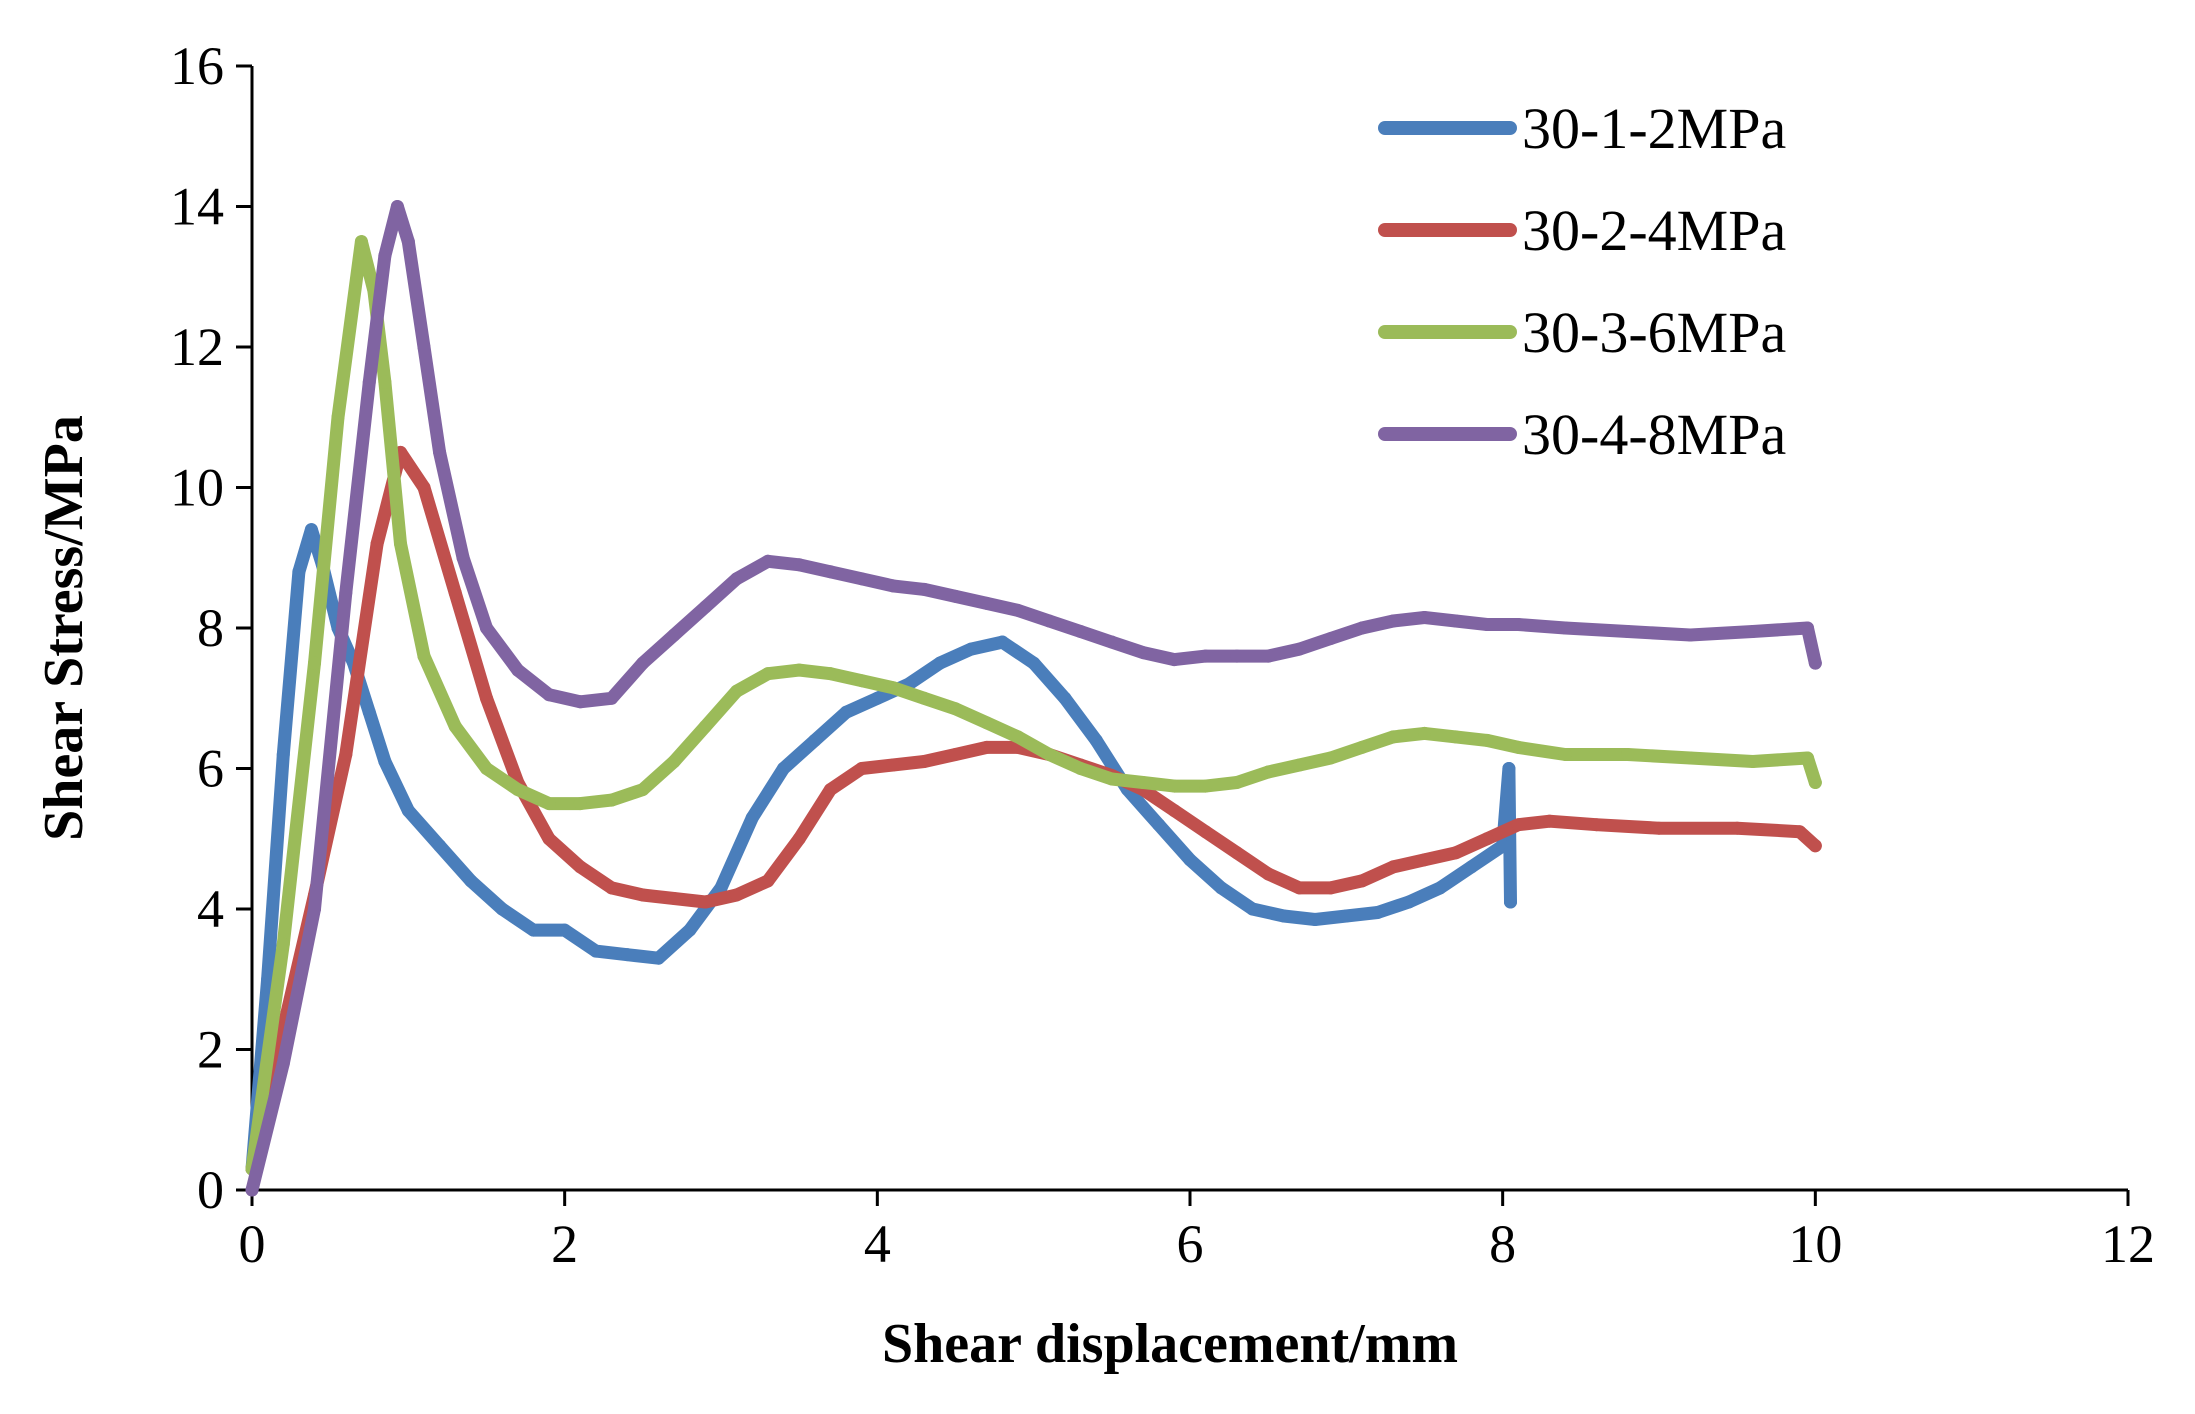  Describe the element at coordinates (210, 909) in the screenshot. I see `y-tick-label: 4` at that location.